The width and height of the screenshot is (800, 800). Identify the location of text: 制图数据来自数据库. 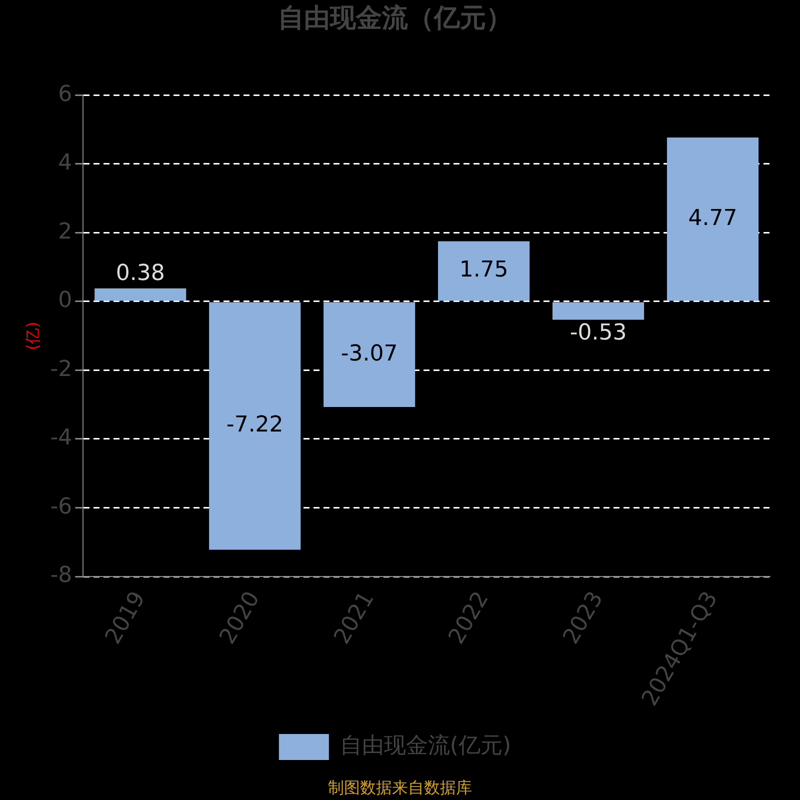
(400, 788).